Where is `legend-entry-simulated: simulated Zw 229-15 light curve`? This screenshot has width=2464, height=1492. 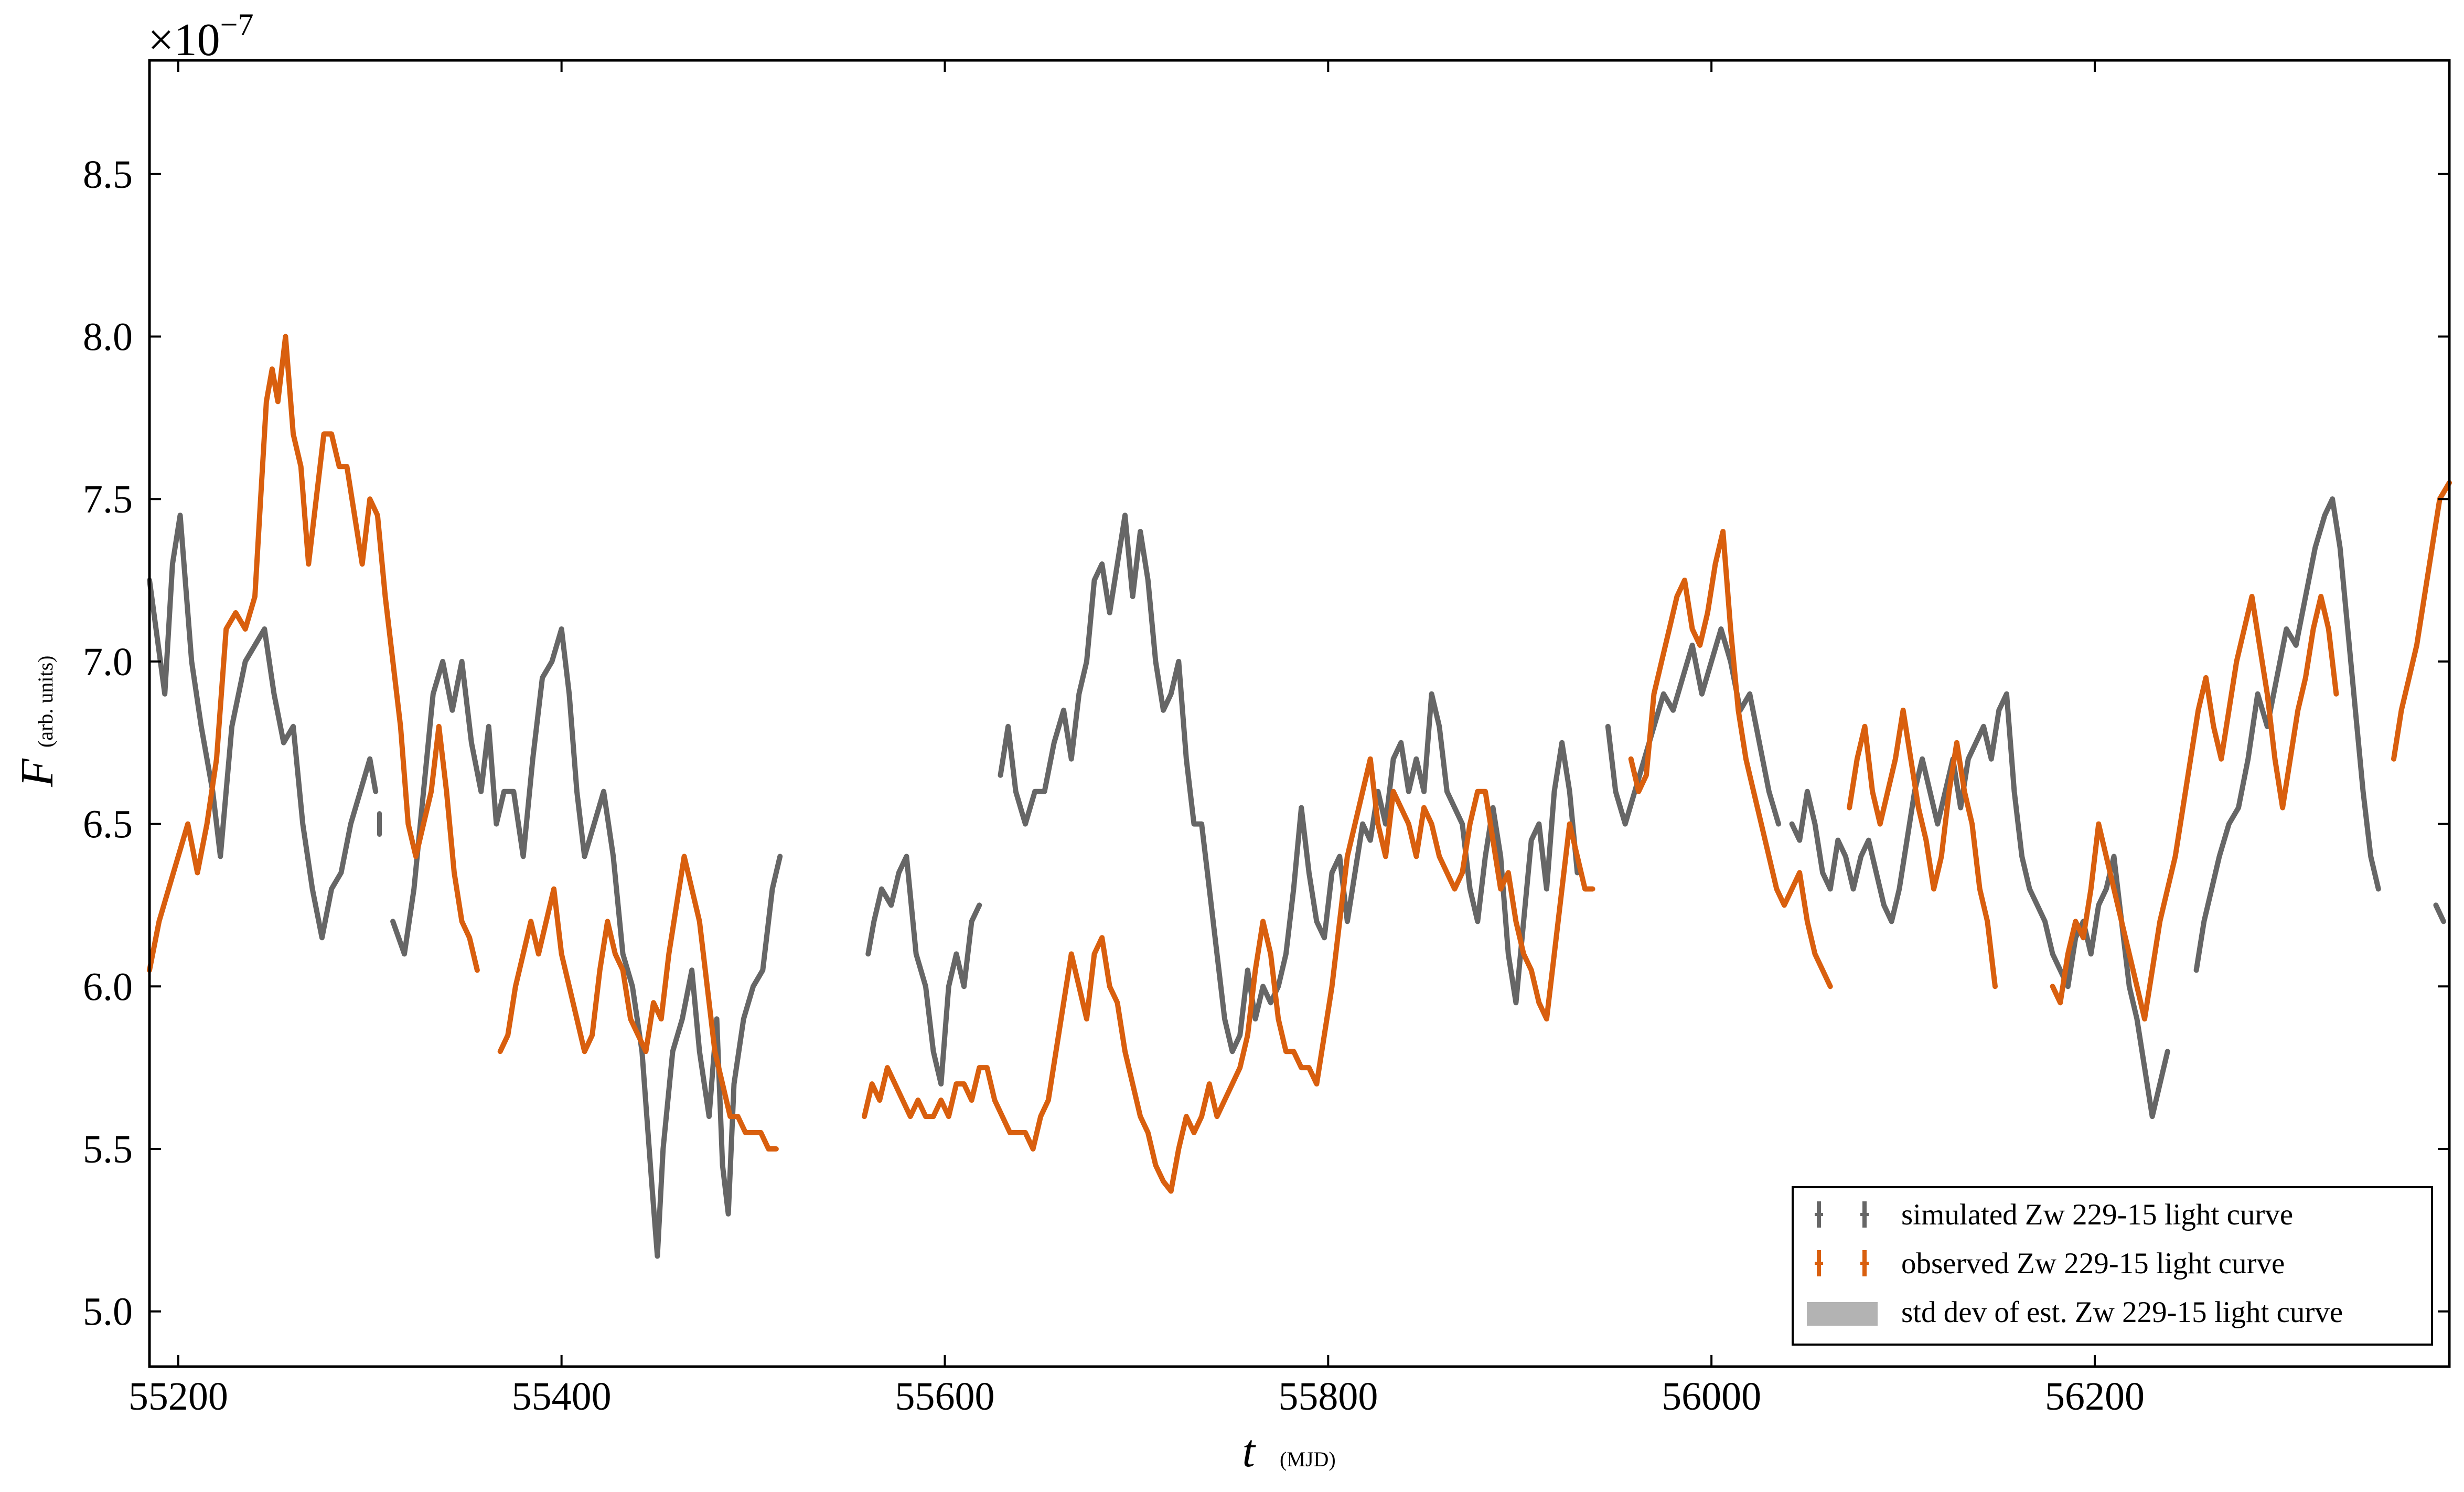
legend-entry-simulated: simulated Zw 229-15 light curve is located at coordinates (2054, 1214).